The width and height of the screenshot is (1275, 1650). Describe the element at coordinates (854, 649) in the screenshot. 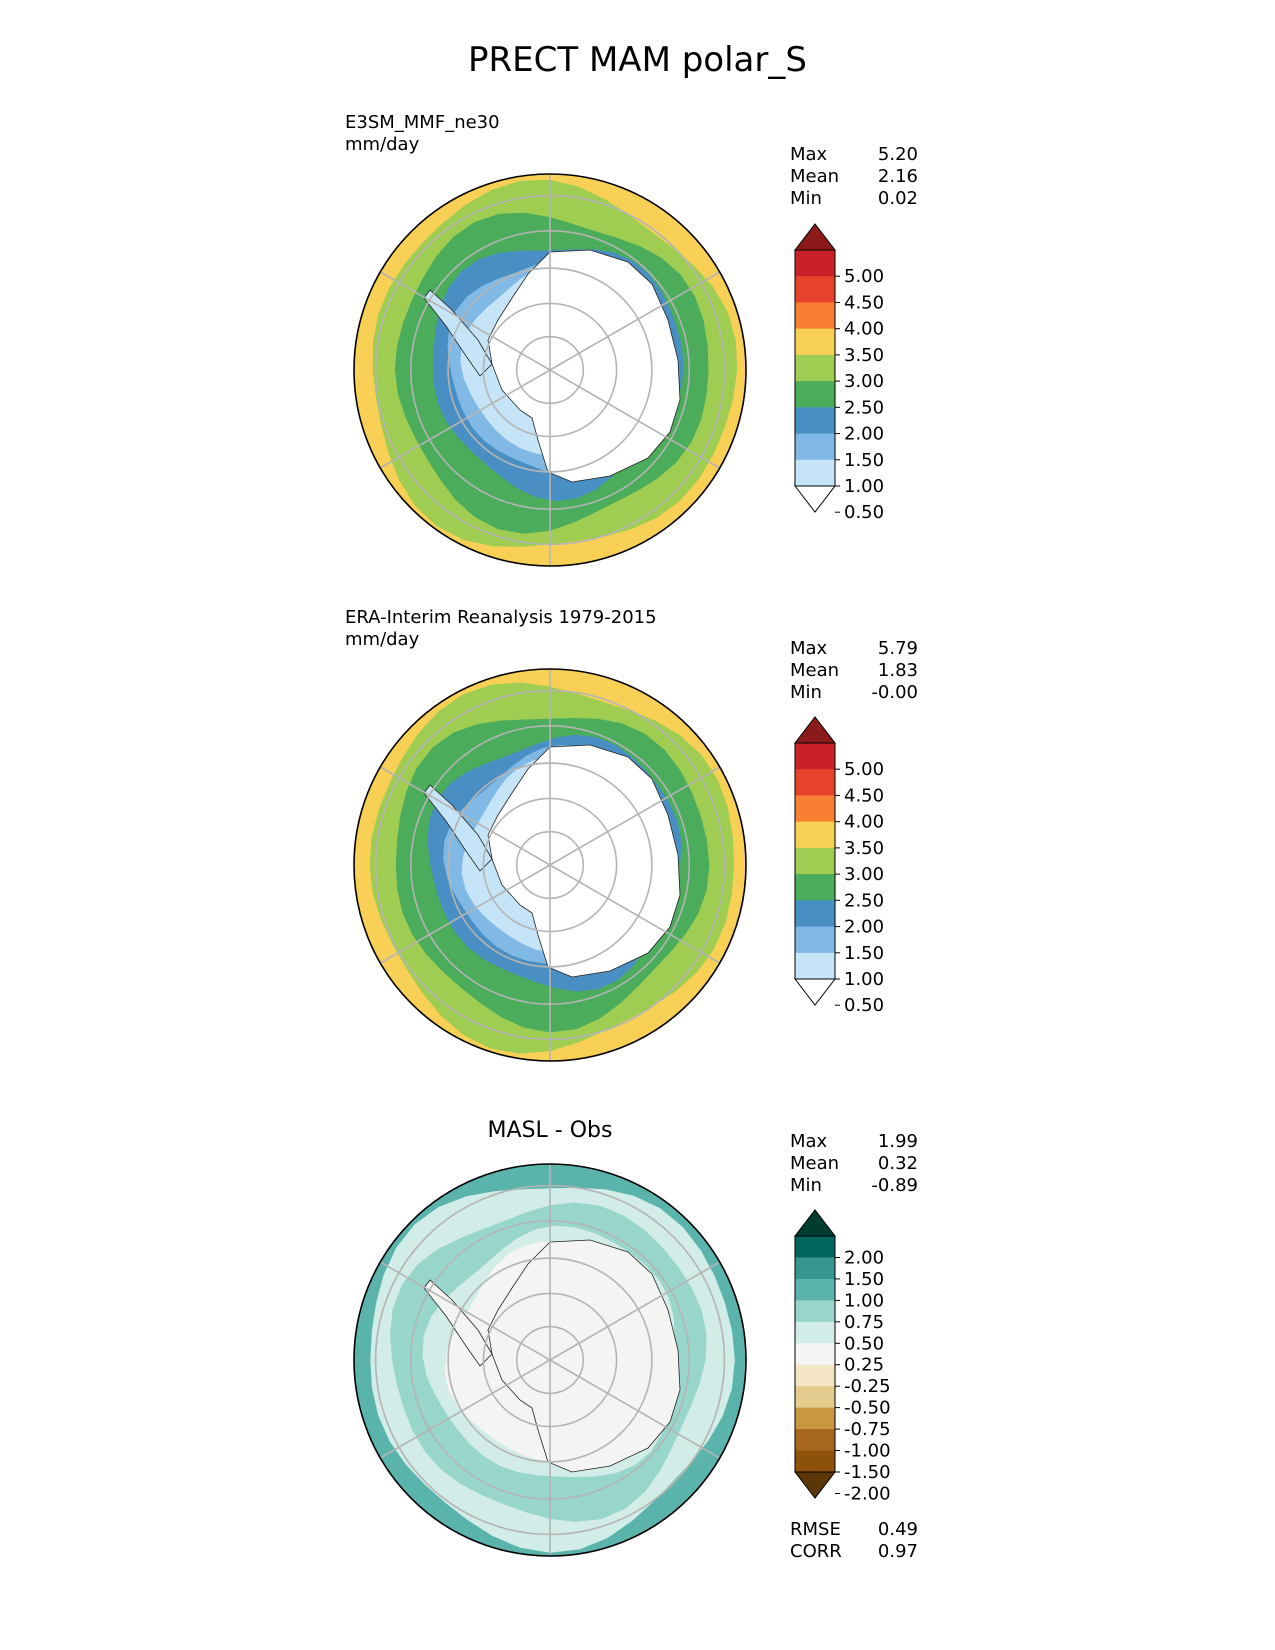

I see `stat-row: Max 5.79` at that location.